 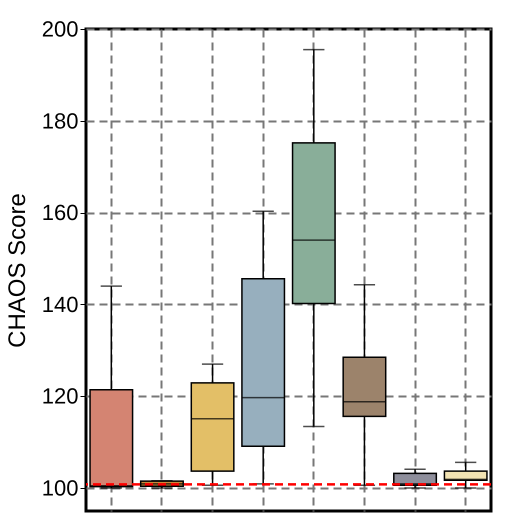 What do you see at coordinates (60, 488) in the screenshot?
I see `y-tick-label: 100` at bounding box center [60, 488].